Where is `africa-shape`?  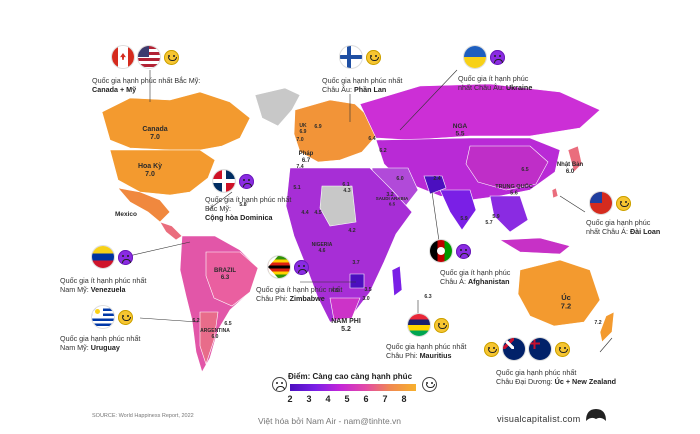
africa-shape is located at coordinates (349, 245).